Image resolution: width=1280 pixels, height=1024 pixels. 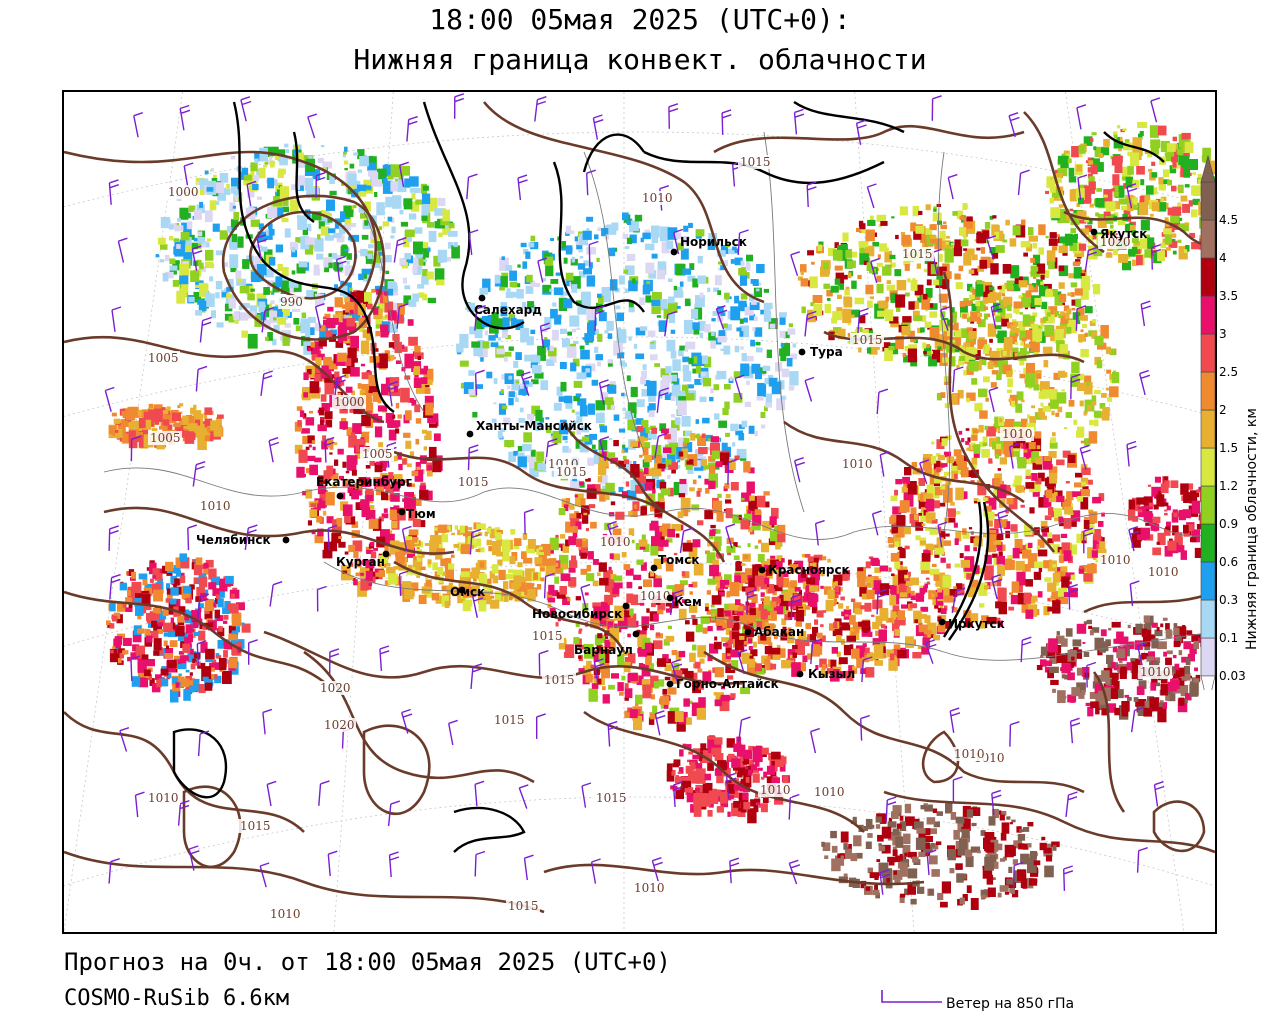 What do you see at coordinates (360, 562) in the screenshot?
I see `city-label: Курган` at bounding box center [360, 562].